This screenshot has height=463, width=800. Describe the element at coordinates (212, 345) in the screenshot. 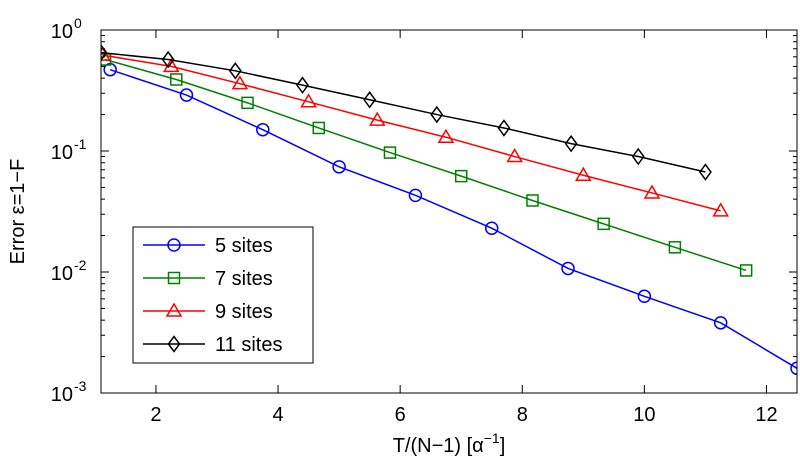

I see `legend-entry: 11 sites` at that location.